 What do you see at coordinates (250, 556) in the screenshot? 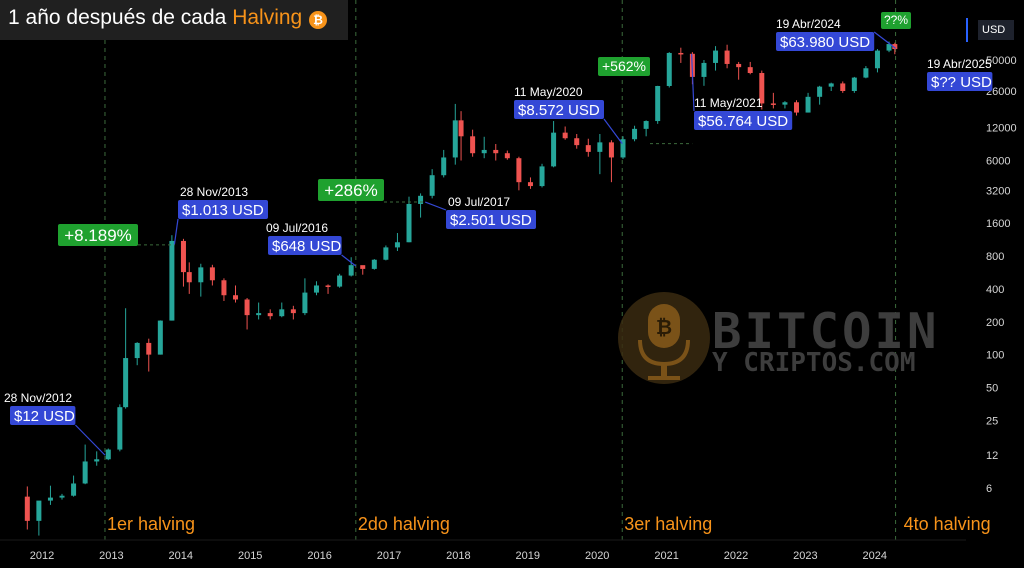
I see `x-tick-label: 2015` at bounding box center [250, 556].